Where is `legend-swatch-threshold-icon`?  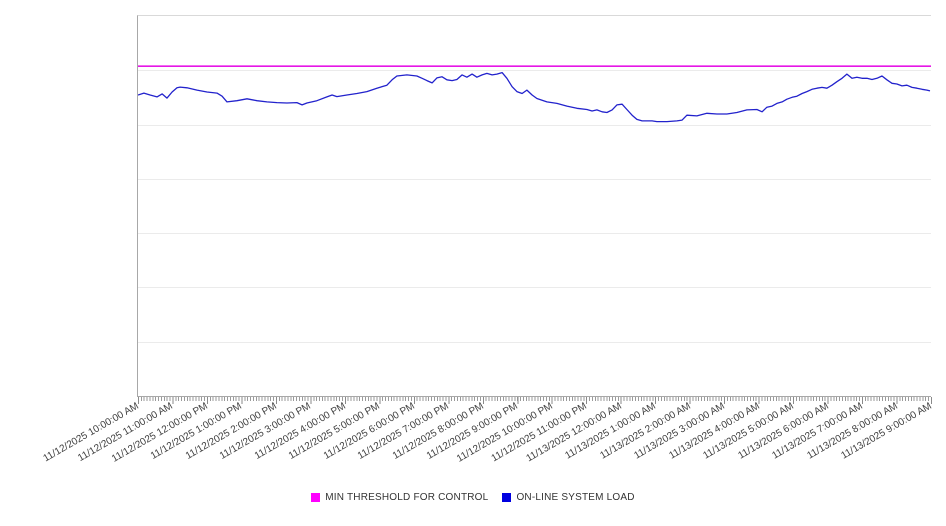 legend-swatch-threshold-icon is located at coordinates (316, 497).